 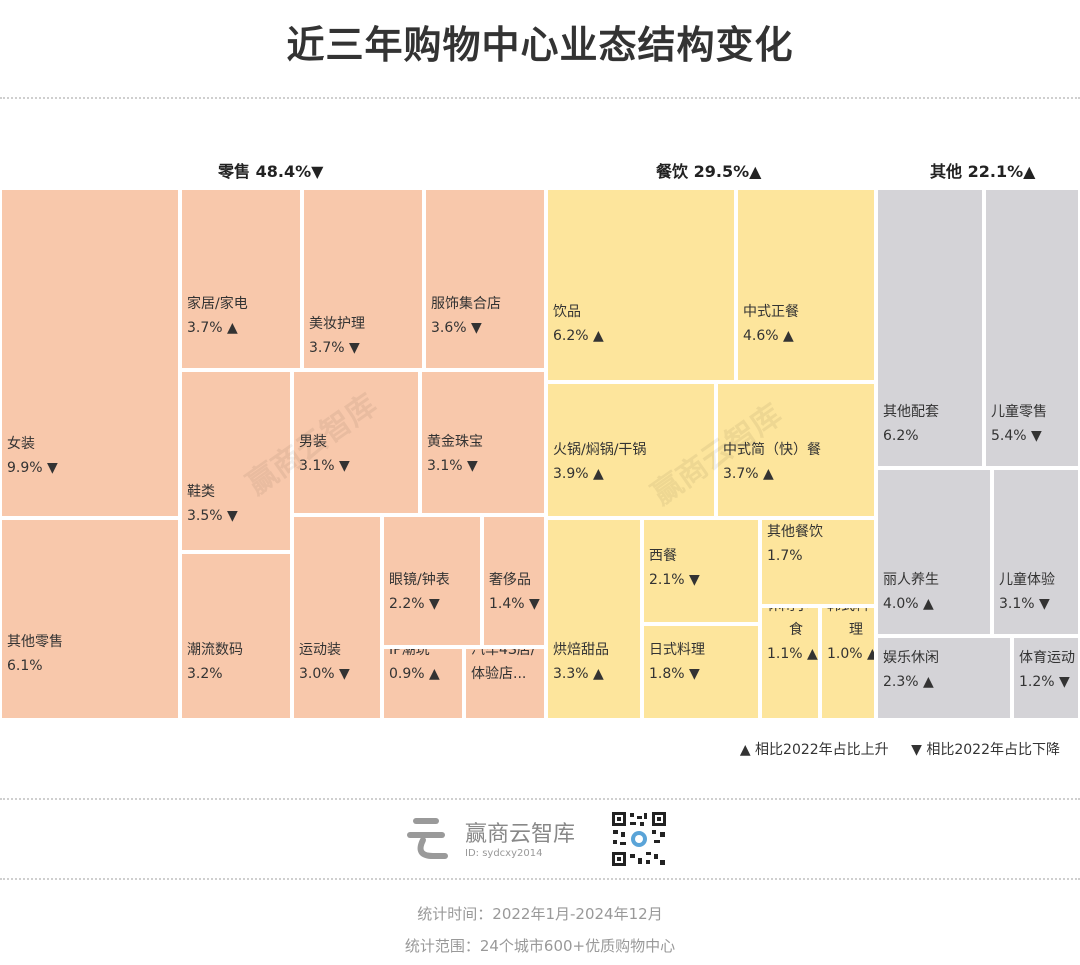 I want to click on cell-label: 服饰集合店 3.6% ▼, so click(x=466, y=316).